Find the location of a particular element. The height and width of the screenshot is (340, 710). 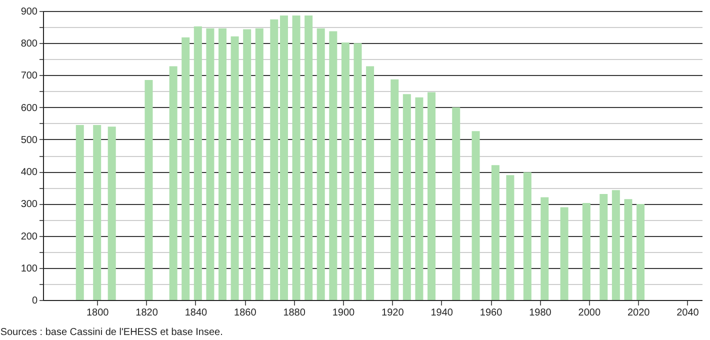

x-tick-label: 1920 is located at coordinates (393, 313).